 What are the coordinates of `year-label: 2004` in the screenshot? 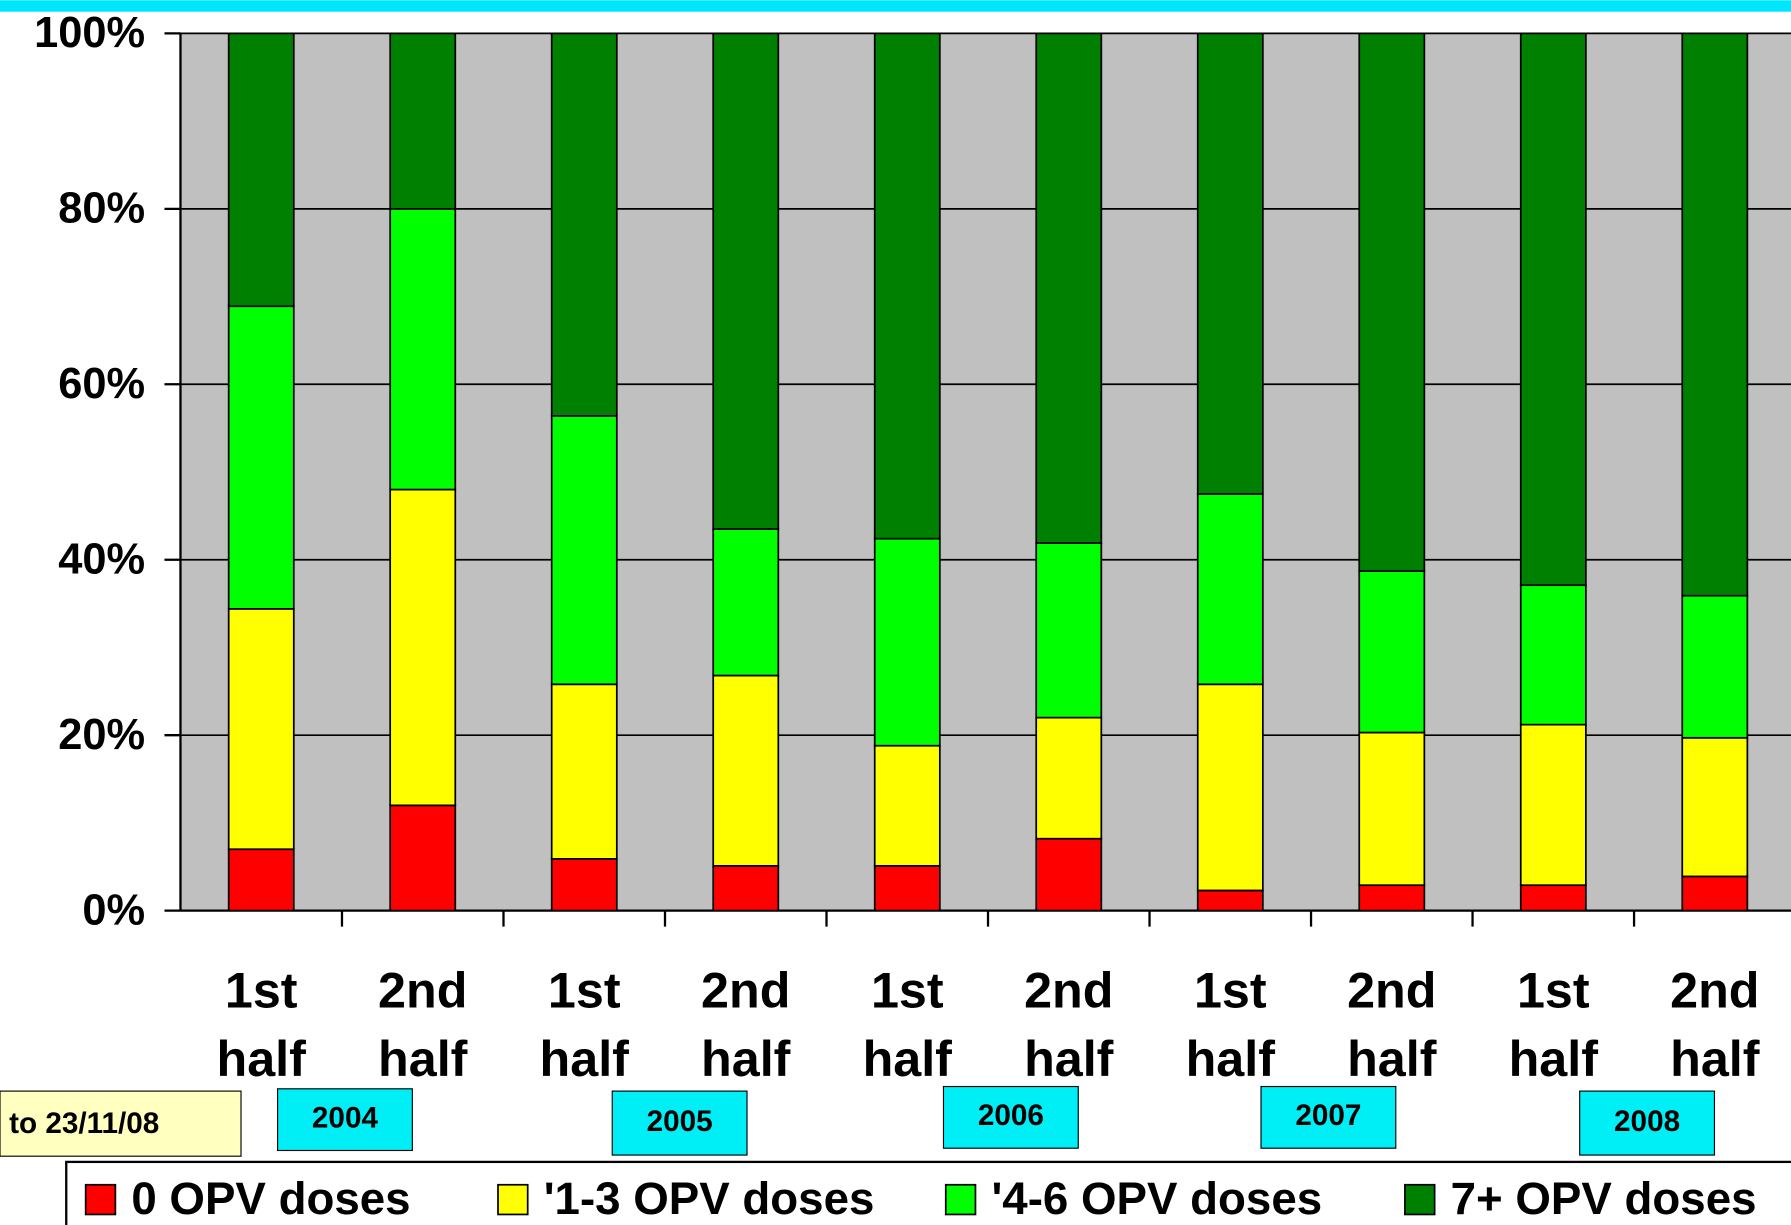 It's located at (345, 1117).